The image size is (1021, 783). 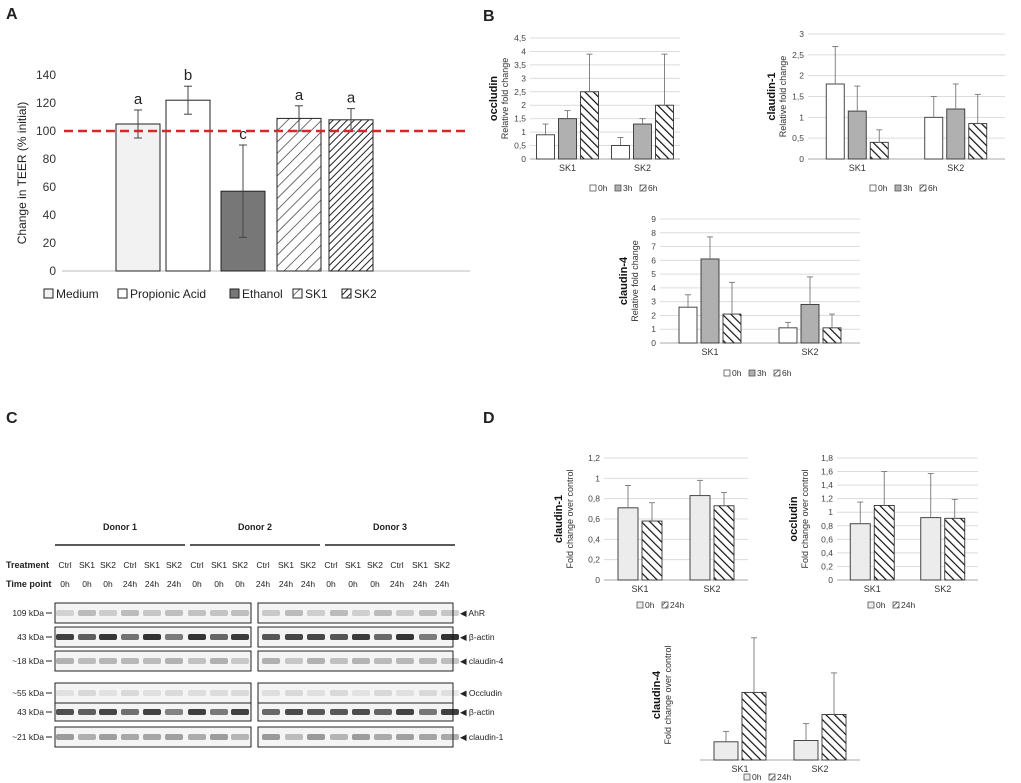 I want to click on a-ytick-label: 100, so click(x=46, y=131).